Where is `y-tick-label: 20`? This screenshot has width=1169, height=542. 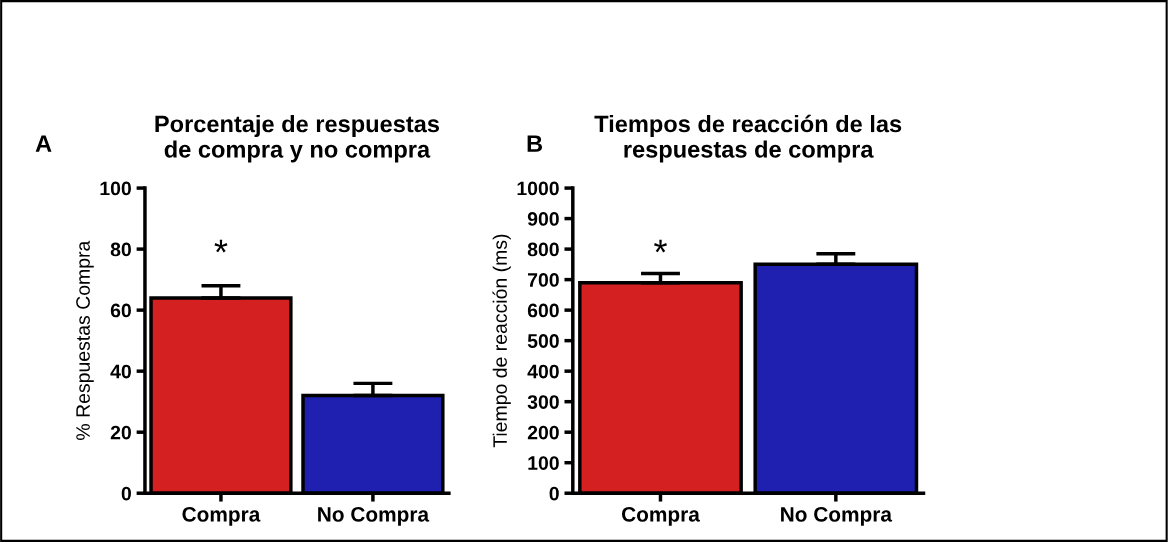 y-tick-label: 20 is located at coordinates (120, 432).